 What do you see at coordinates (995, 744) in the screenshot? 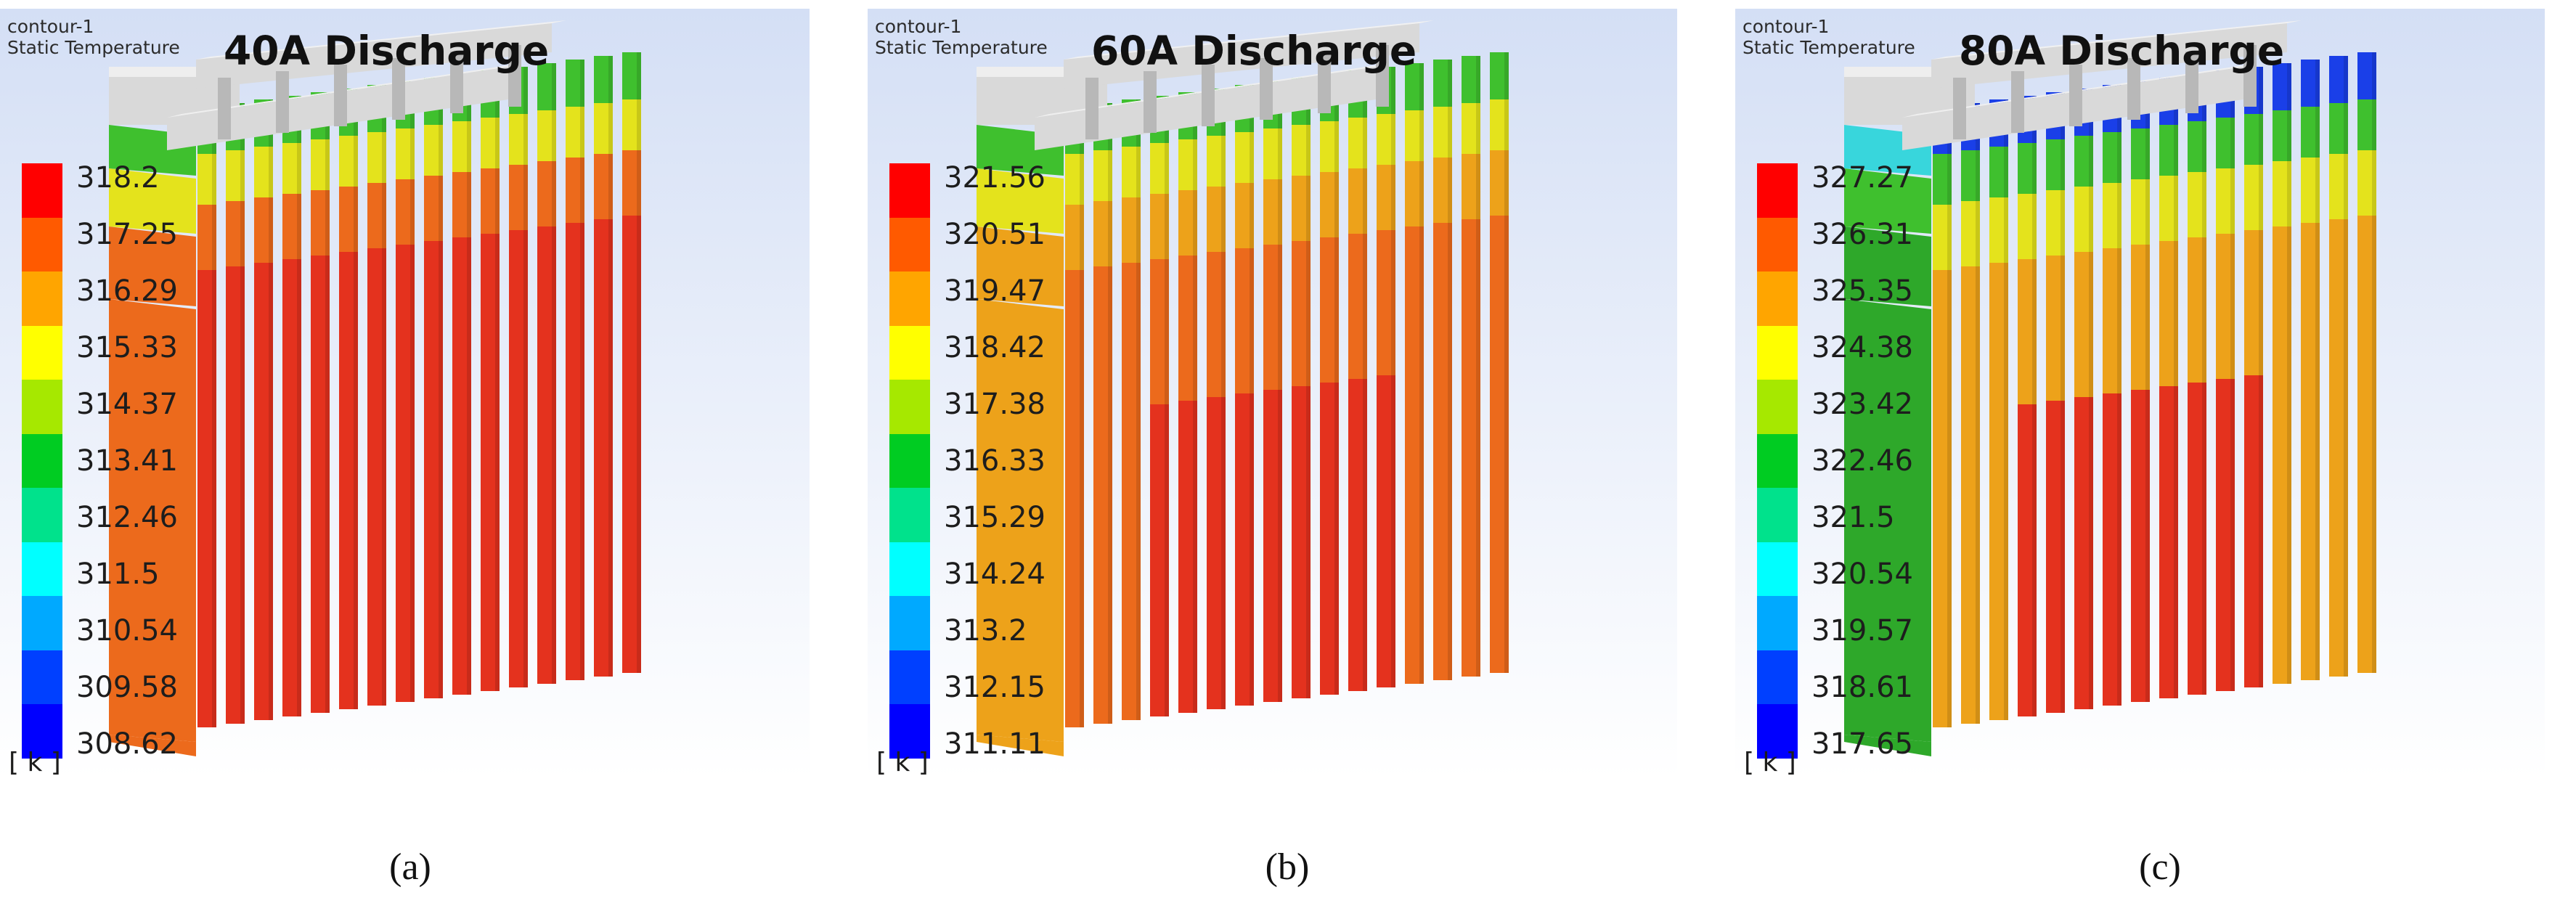
I see `legend-tick-label: 311.11` at bounding box center [995, 744].